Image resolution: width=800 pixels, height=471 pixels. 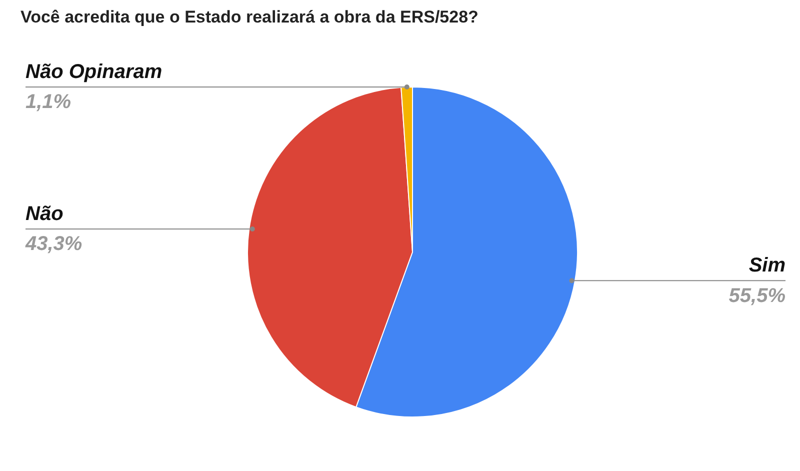 I want to click on data-label: 55,5%, so click(x=757, y=295).